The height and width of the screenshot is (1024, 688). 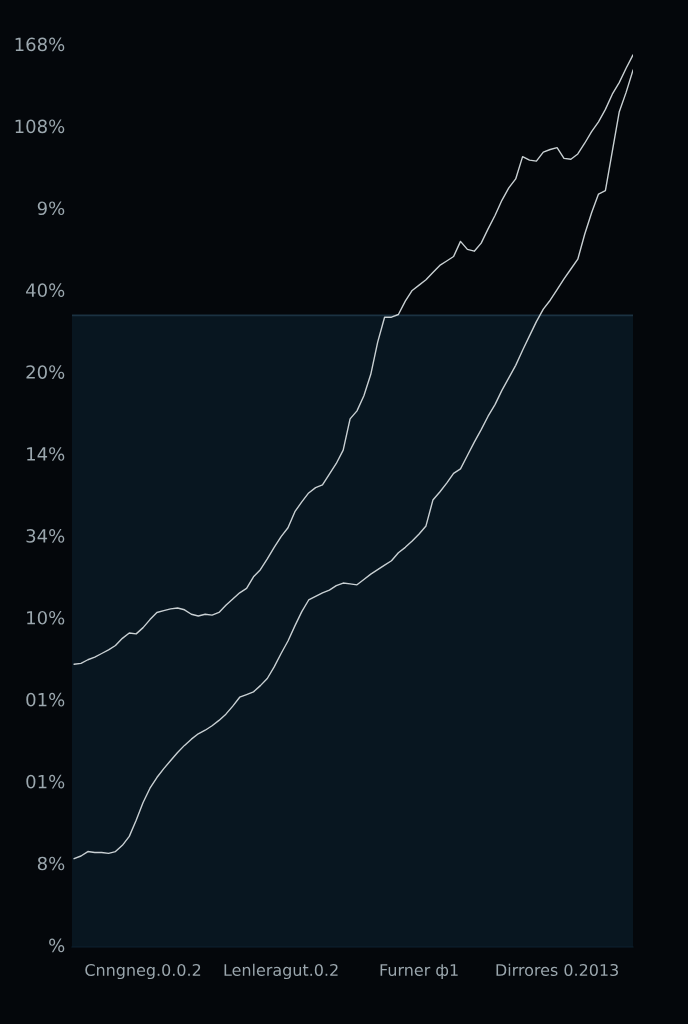 I want to click on x-tick-label: Lenleragut.0.2, so click(x=281, y=971).